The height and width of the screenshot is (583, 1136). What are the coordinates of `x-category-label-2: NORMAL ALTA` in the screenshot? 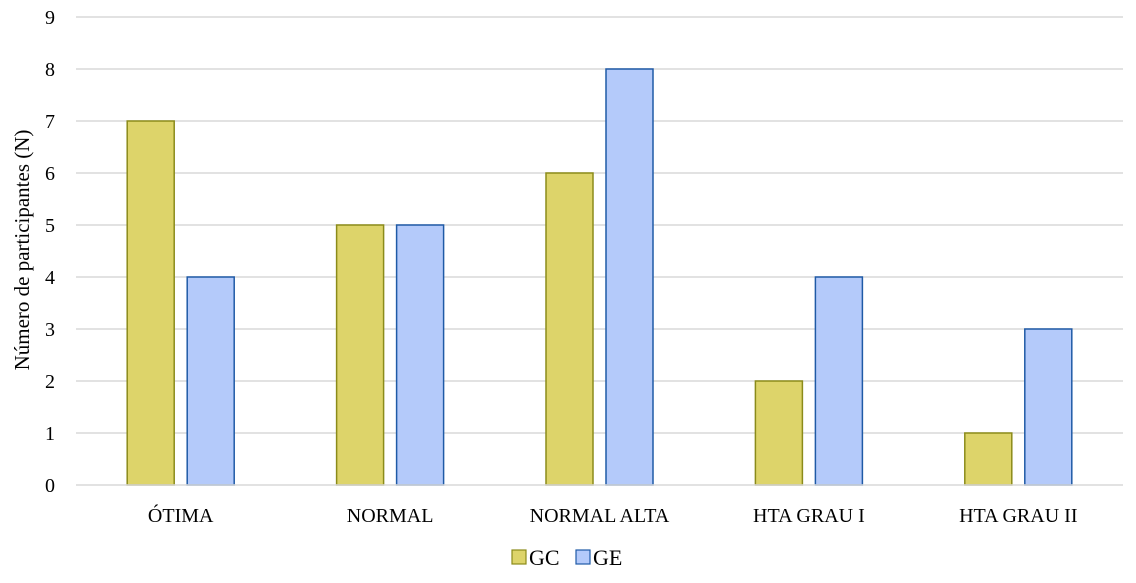 It's located at (600, 516).